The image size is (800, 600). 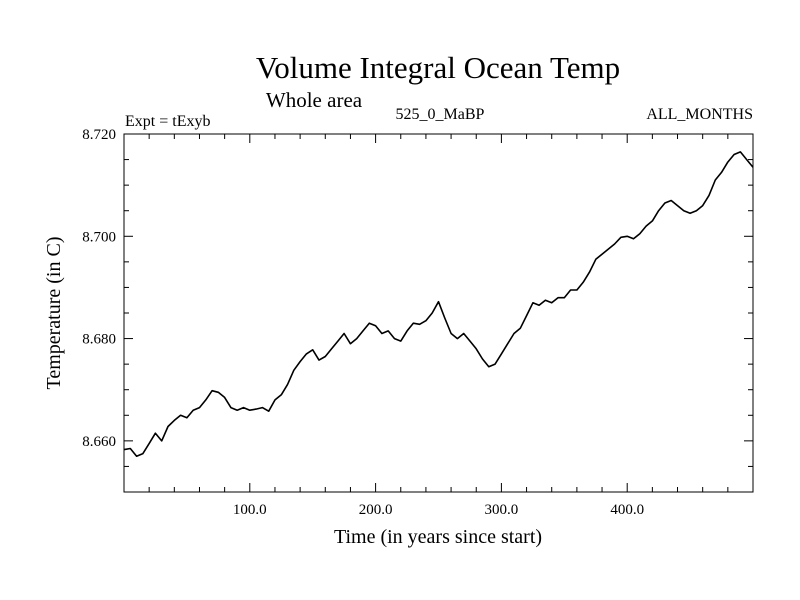 What do you see at coordinates (167, 121) in the screenshot?
I see `header-left: Expt = tExyb` at bounding box center [167, 121].